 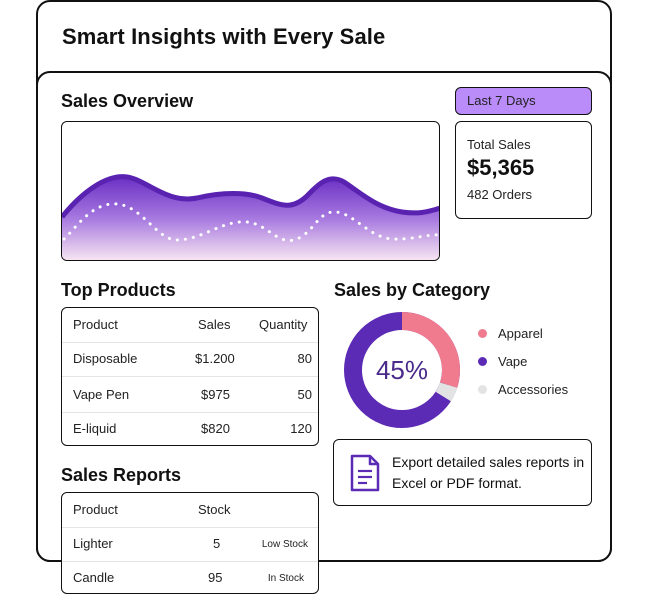 What do you see at coordinates (190, 510) in the screenshot?
I see `table-header-row: Product Stock` at bounding box center [190, 510].